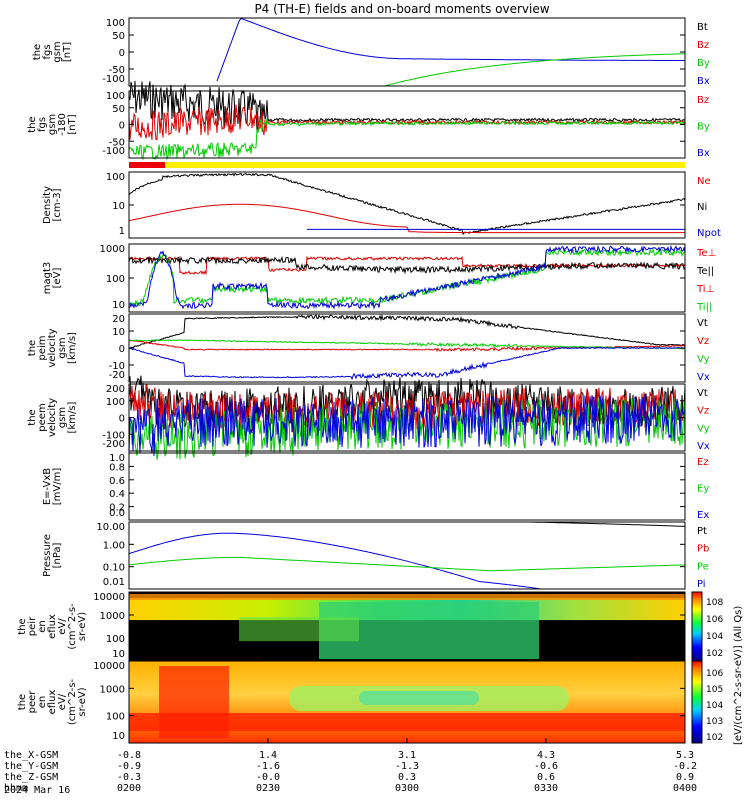  I want to click on y-axis-label: [km/s], so click(72, 417).